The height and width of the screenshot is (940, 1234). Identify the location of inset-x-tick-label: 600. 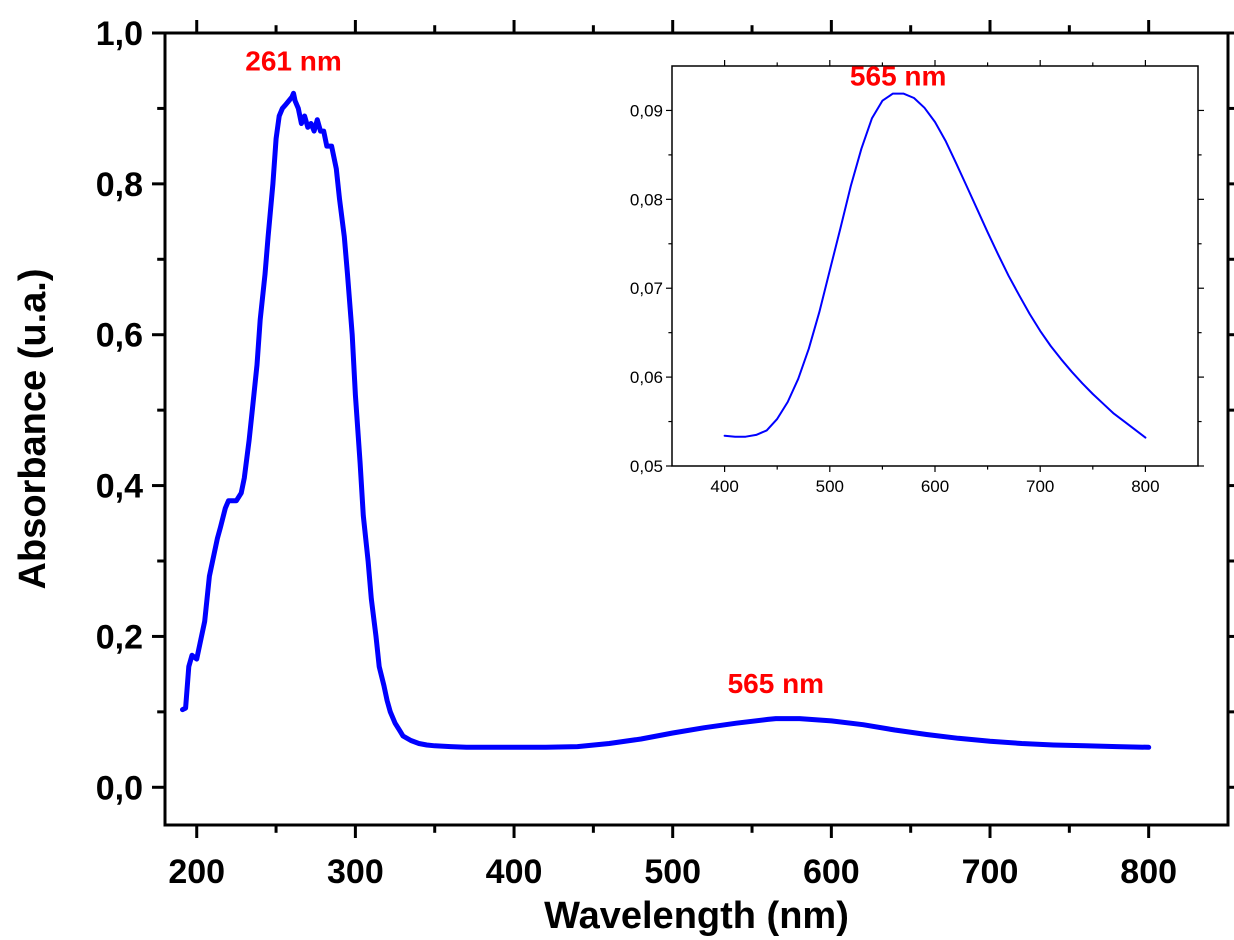
(935, 486).